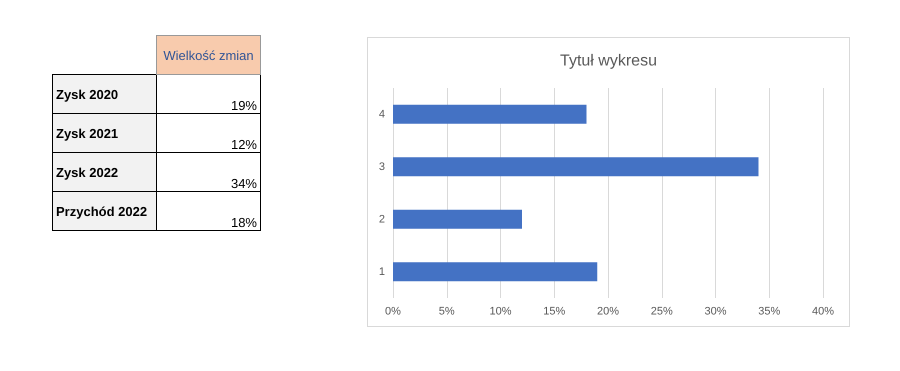 The width and height of the screenshot is (900, 371). Describe the element at coordinates (769, 312) in the screenshot. I see `x-tick-label: 35%` at that location.